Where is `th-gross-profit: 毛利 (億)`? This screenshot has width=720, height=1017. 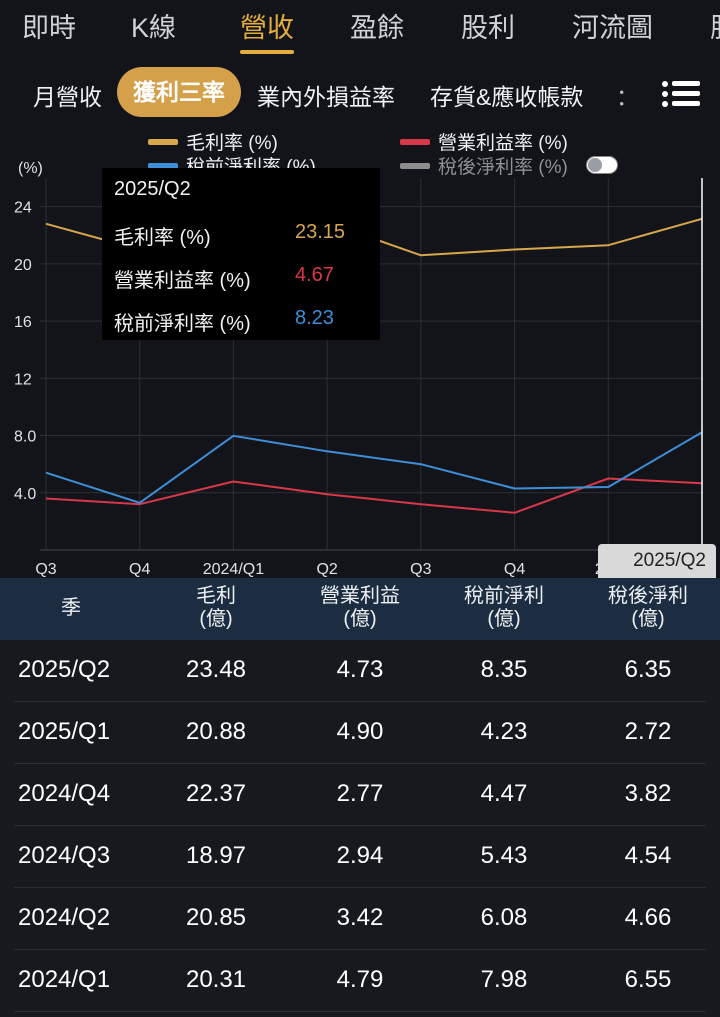 th-gross-profit: 毛利 (億) is located at coordinates (216, 607).